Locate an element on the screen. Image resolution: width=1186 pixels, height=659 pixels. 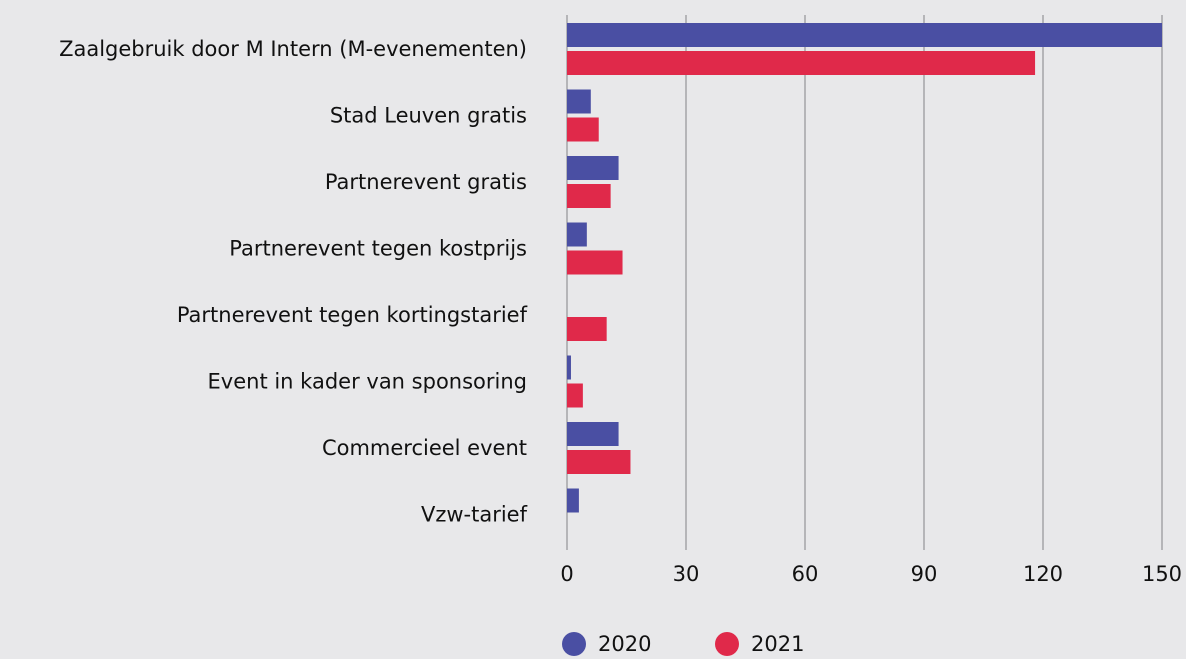
legend-label: 2020 is located at coordinates (624, 644).